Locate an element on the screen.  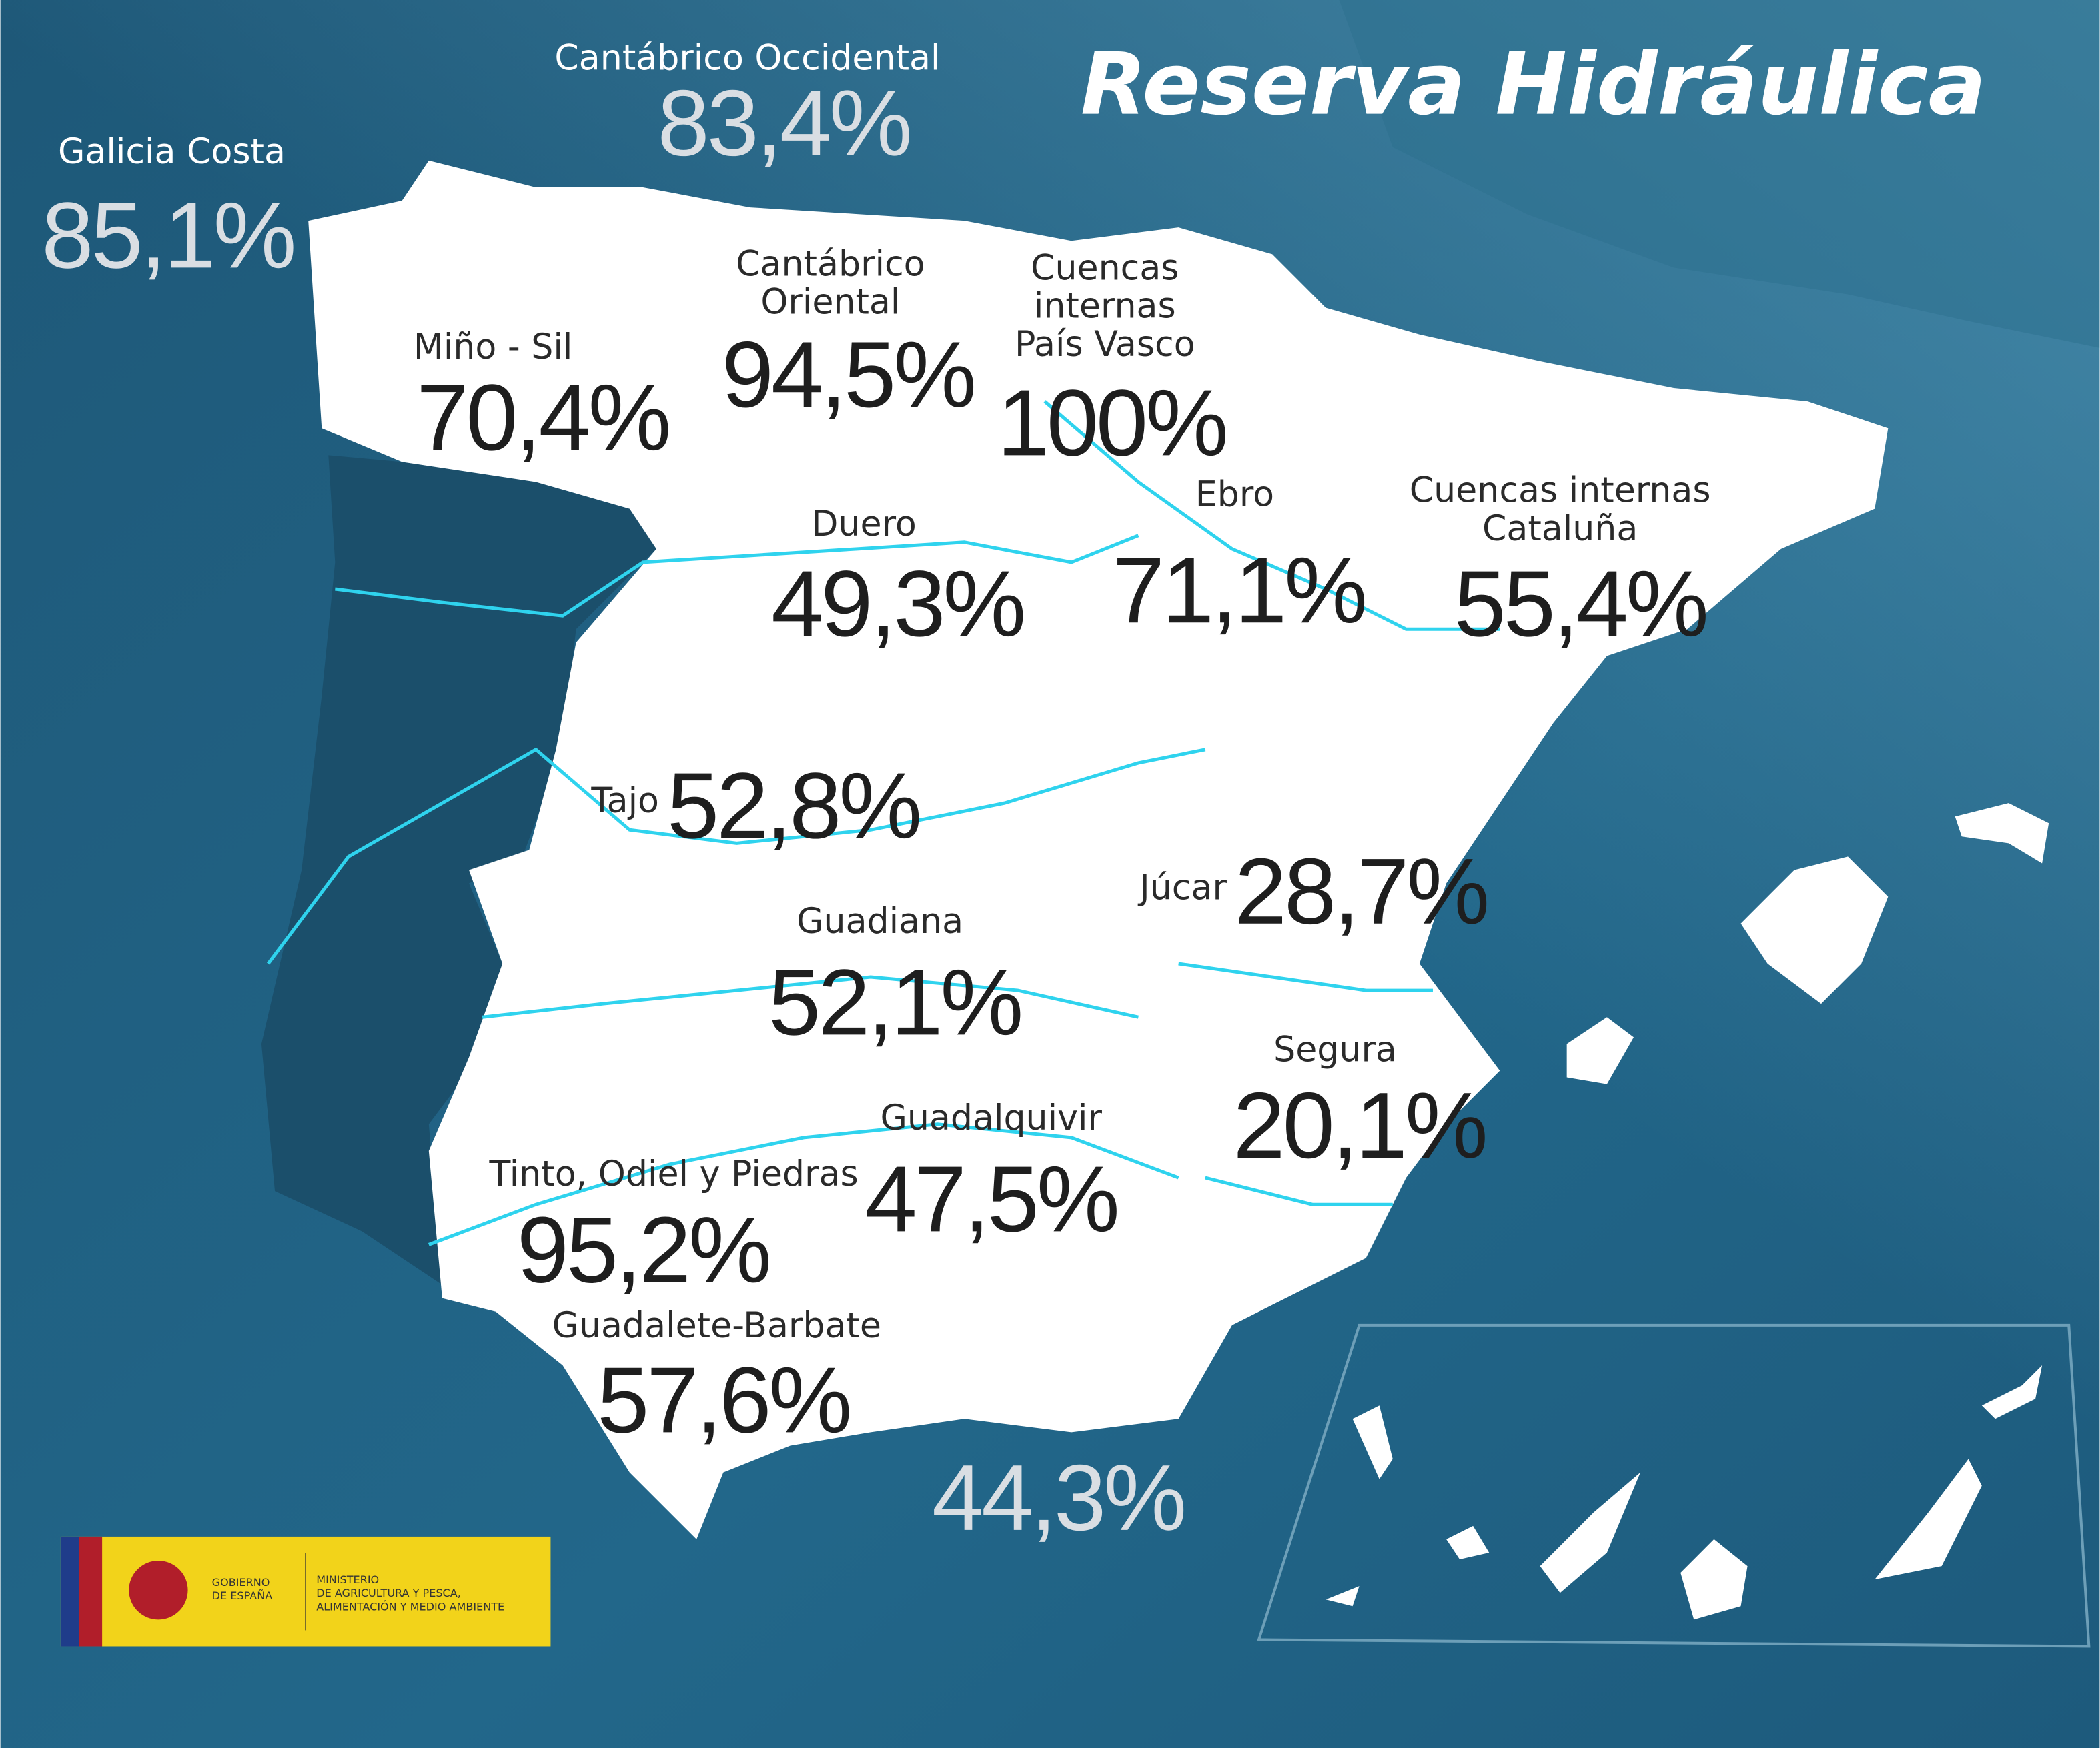
logo-crest is located at coordinates (158, 1591).